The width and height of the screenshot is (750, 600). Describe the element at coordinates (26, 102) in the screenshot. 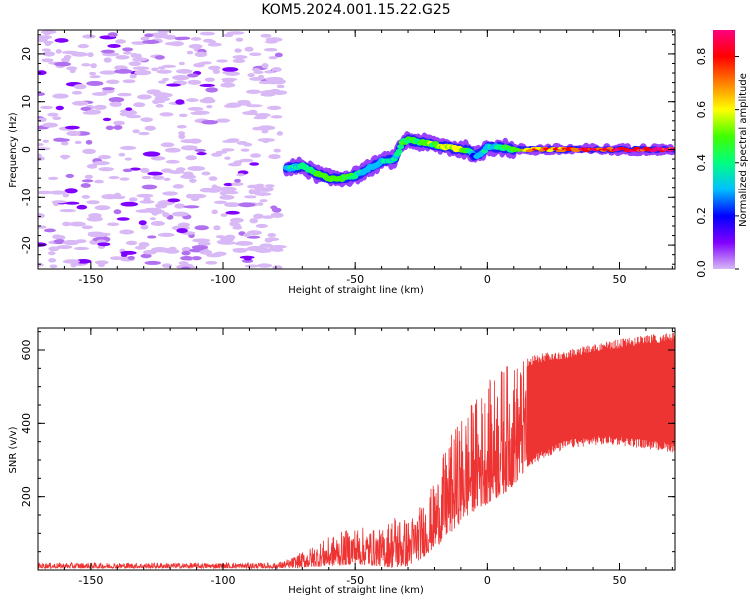

I see `y-tick-label: 10` at that location.